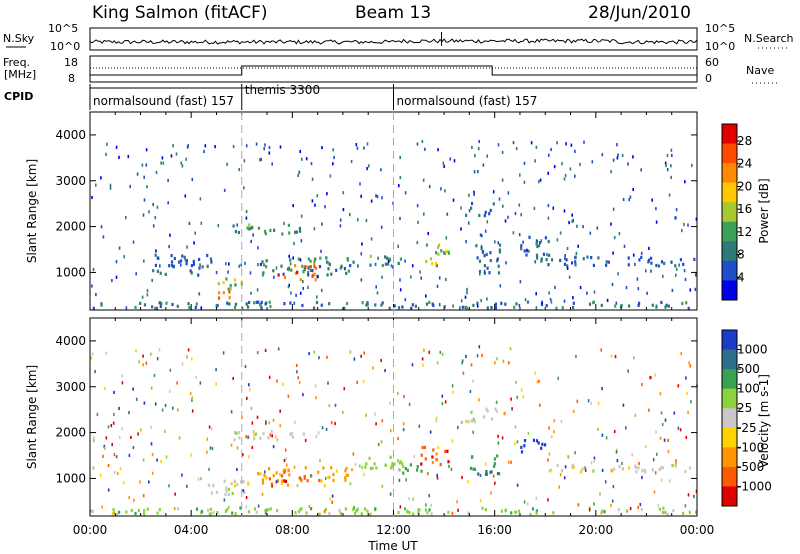 The width and height of the screenshot is (800, 554). I want to click on nave-tick-top: 60, so click(712, 62).